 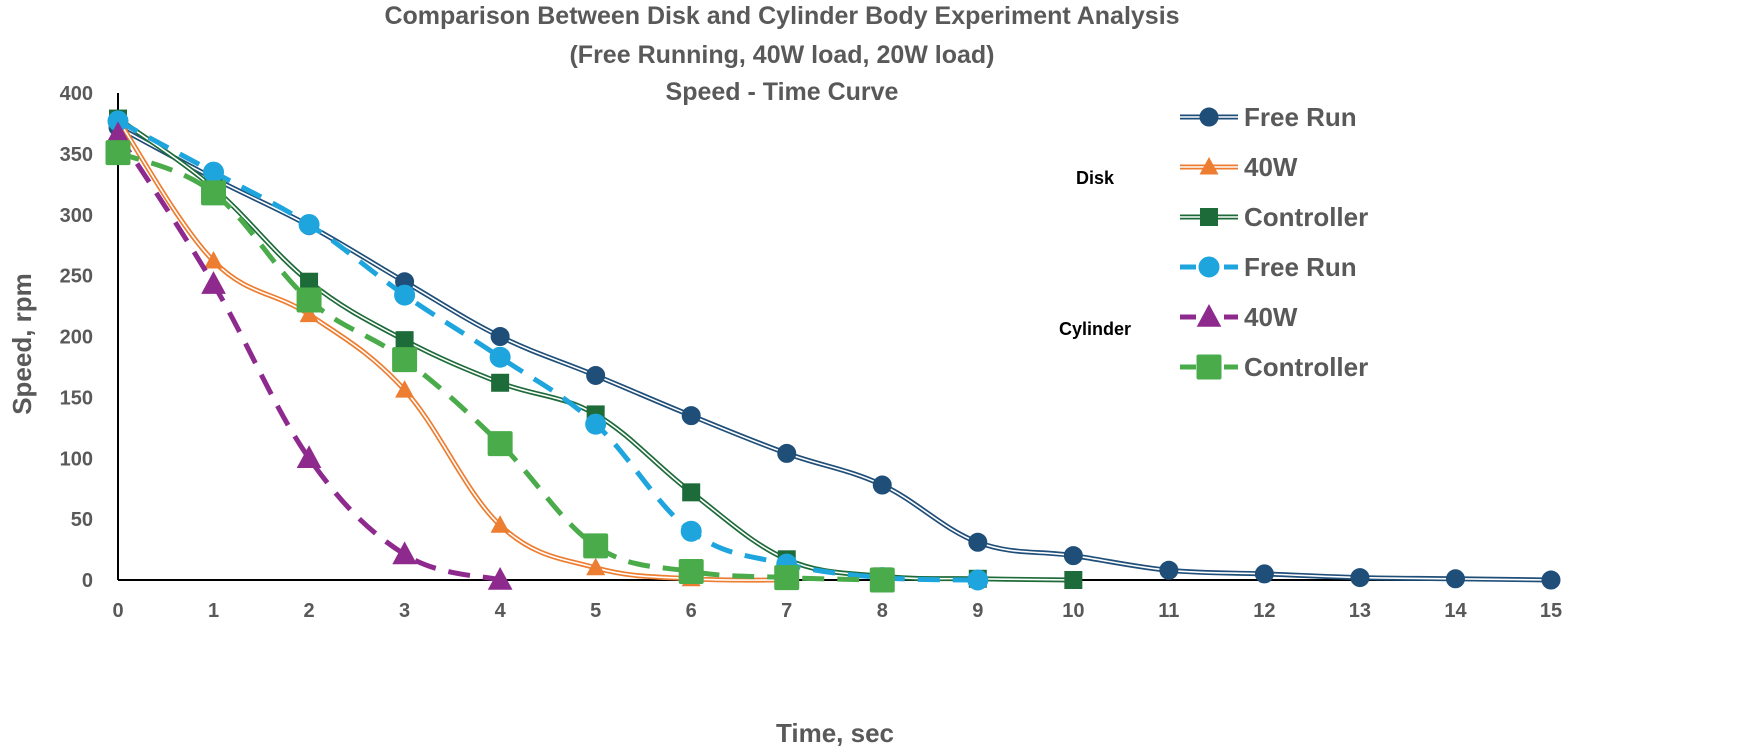 What do you see at coordinates (82, 520) in the screenshot?
I see `y-tick-label: 50` at bounding box center [82, 520].